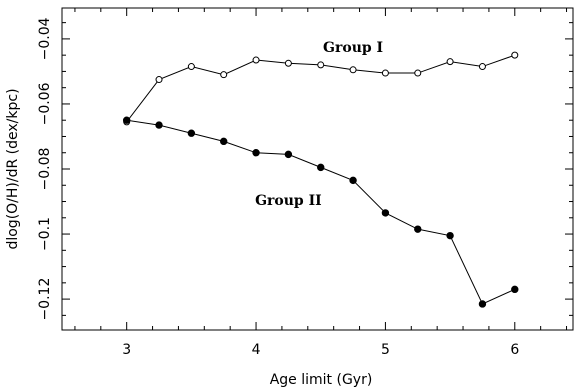 This screenshot has width=577, height=391. Describe the element at coordinates (45, 299) in the screenshot. I see `y-tick-label: −0.12` at that location.